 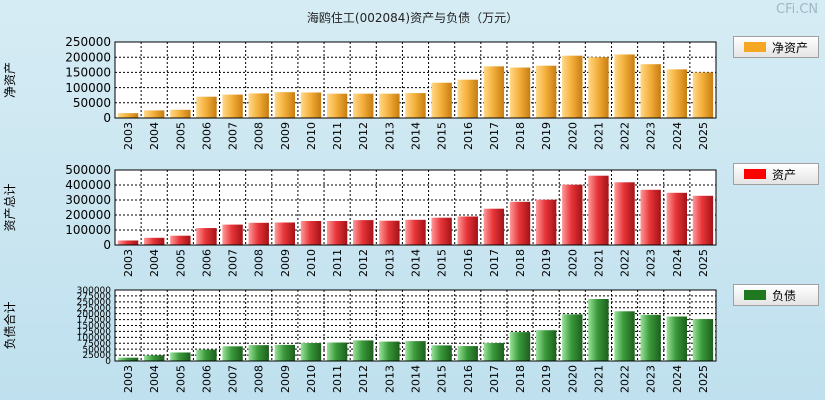 I want to click on x-tick-label: 2007, so click(x=233, y=136).